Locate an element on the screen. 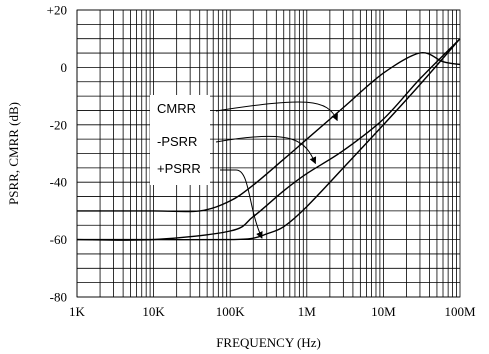  x-tick-label: 100M is located at coordinates (460, 311).